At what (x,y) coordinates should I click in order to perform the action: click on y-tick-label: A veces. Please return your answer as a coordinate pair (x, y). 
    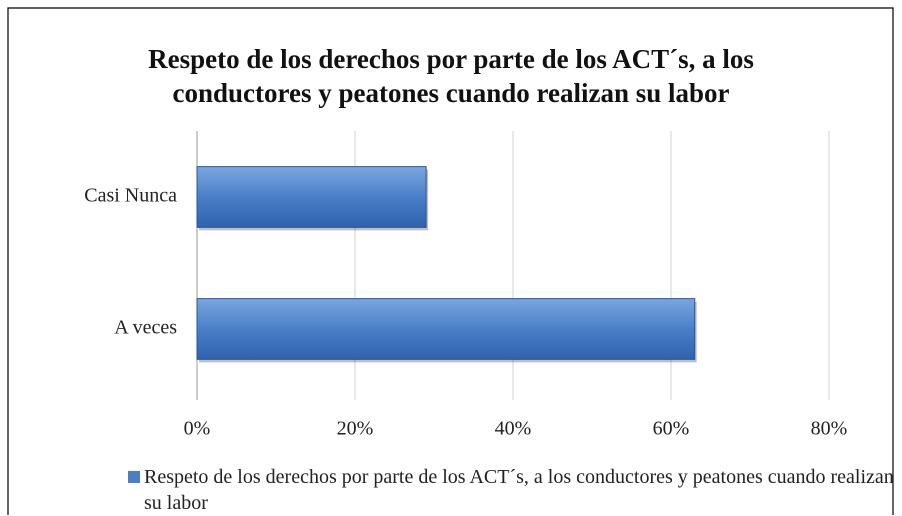
    Looking at the image, I should click on (145, 328).